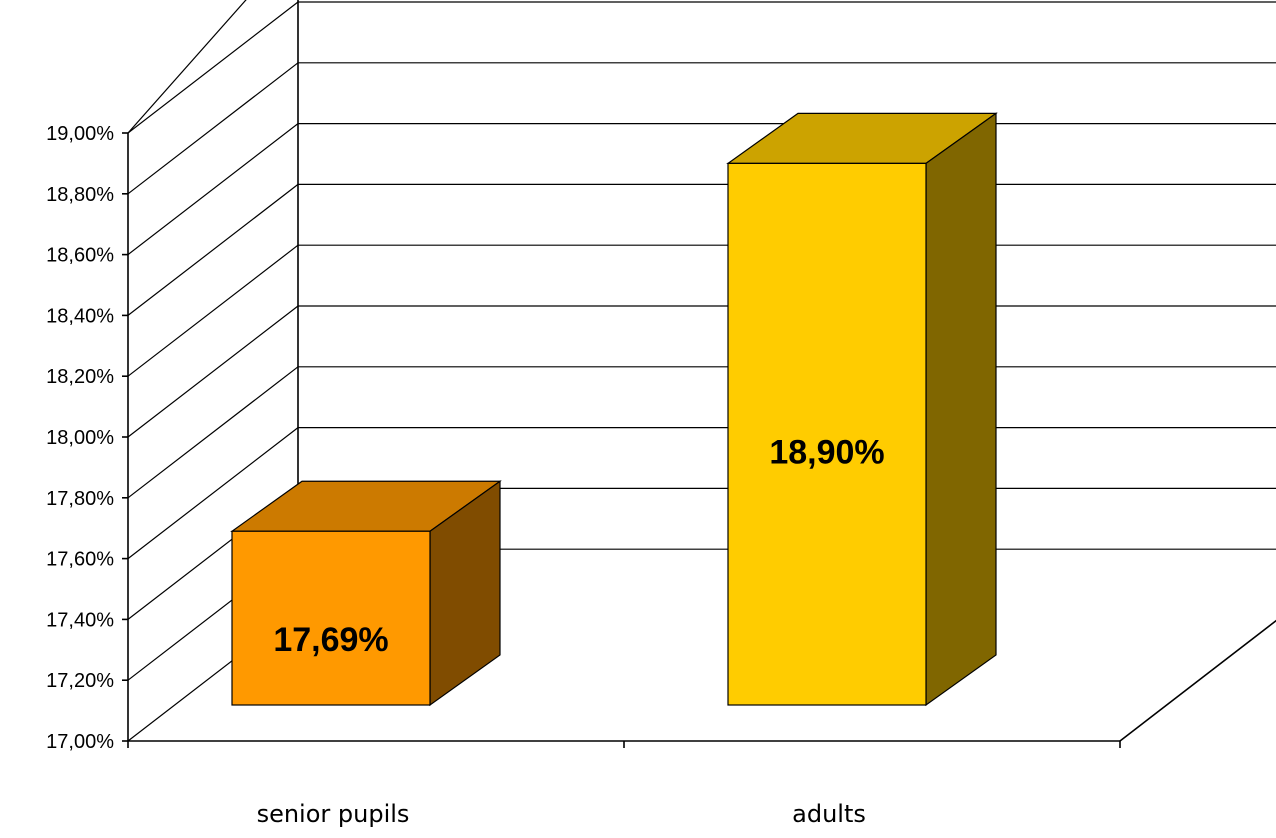  I want to click on data-label: 18,90%, so click(826, 452).